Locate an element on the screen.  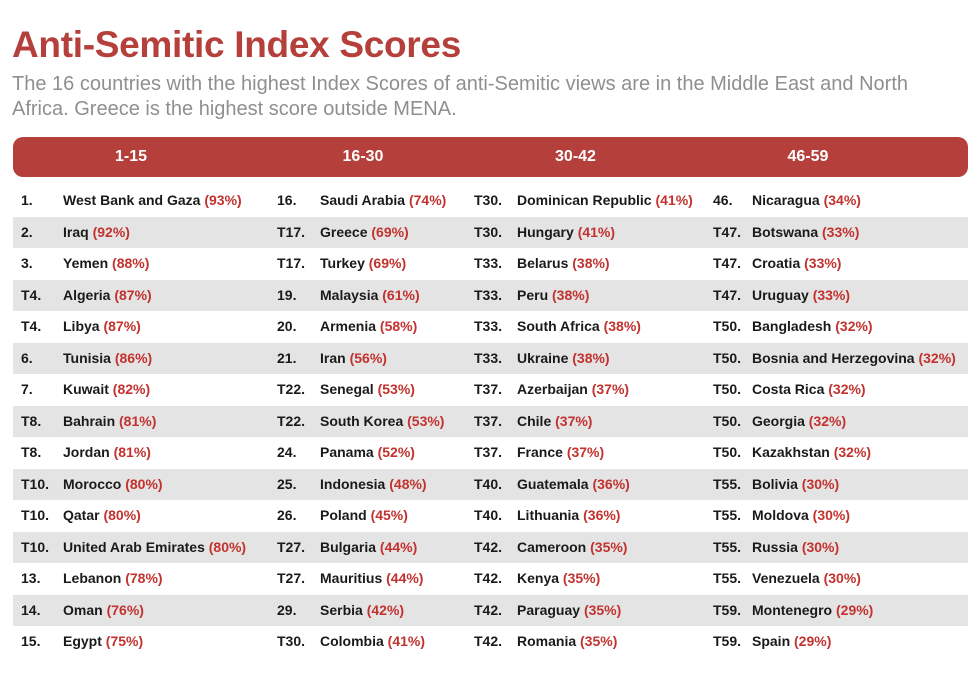
country-entry: Greece (69%) is located at coordinates (364, 233).